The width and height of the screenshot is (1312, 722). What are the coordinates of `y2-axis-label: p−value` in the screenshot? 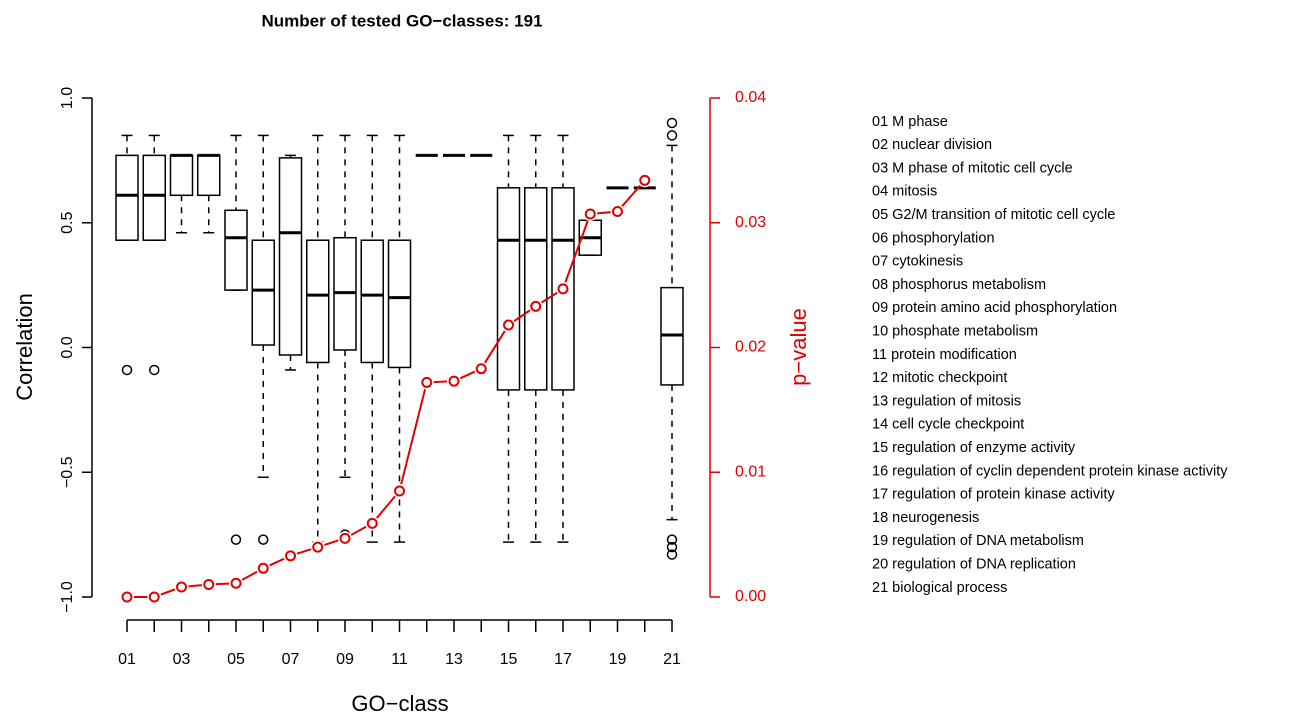 It's located at (798, 347).